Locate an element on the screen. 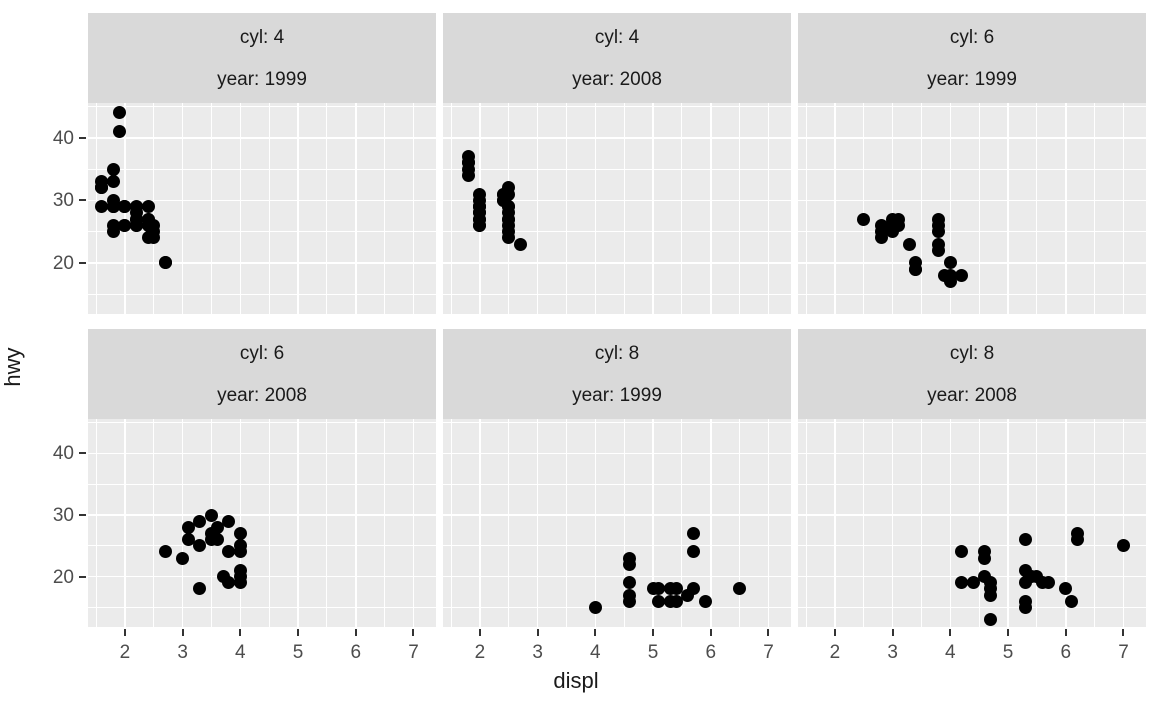 The image size is (1152, 711). facet-strip: cyl: 8 year: 2008 is located at coordinates (972, 374).